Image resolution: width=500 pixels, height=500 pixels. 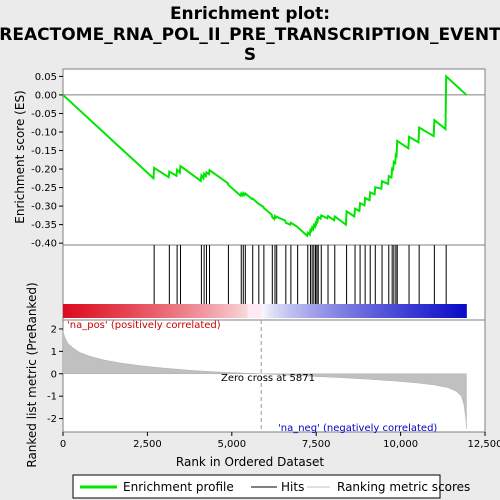 I want to click on x-axis: 0 2,500 5,000 7,500 10,000 12,500, so click(x=280, y=441).